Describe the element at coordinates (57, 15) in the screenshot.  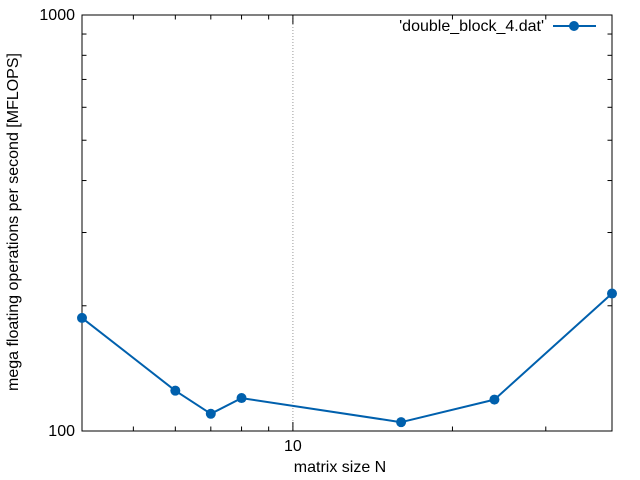
I see `y-tick-label: 1000` at that location.